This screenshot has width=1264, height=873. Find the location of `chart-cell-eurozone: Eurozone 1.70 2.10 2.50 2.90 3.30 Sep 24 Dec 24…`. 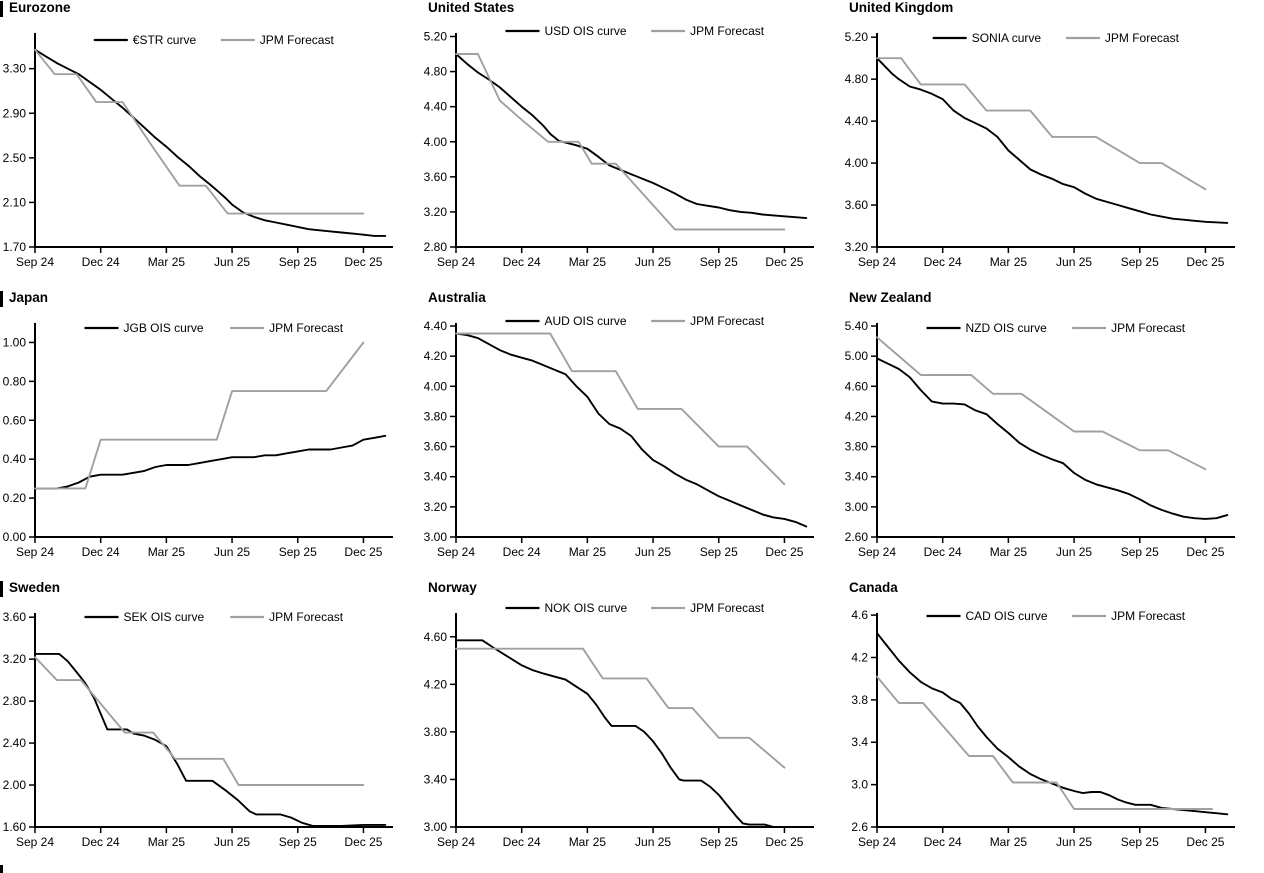

chart-cell-eurozone: Eurozone 1.70 2.10 2.50 2.90 3.30 Sep 24 Dec 24… is located at coordinates (210, 145).